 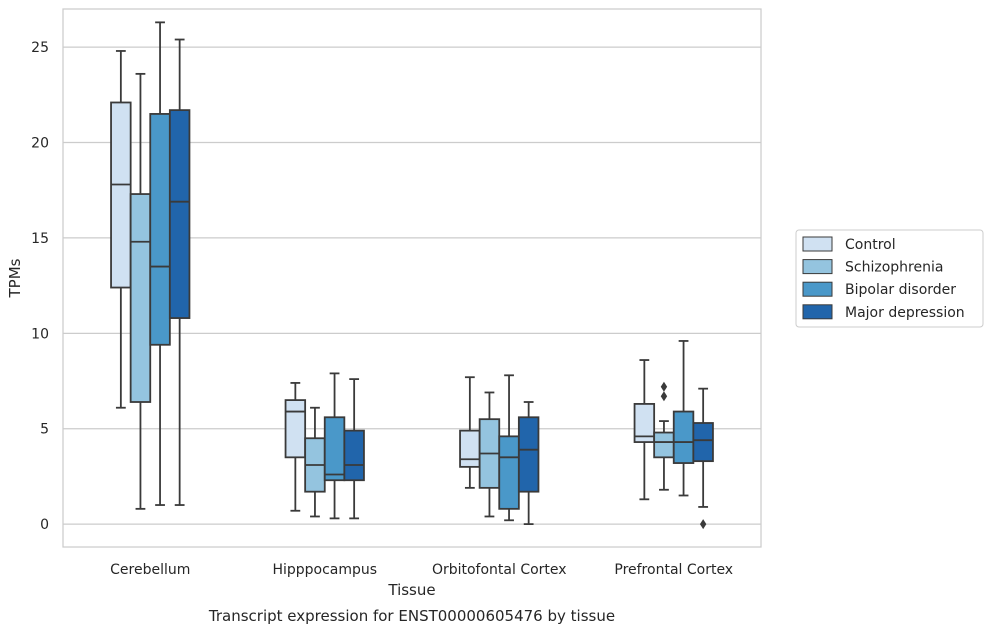 What do you see at coordinates (499, 570) in the screenshot?
I see `x-tick-label: Orbitofontal Cortex` at bounding box center [499, 570].